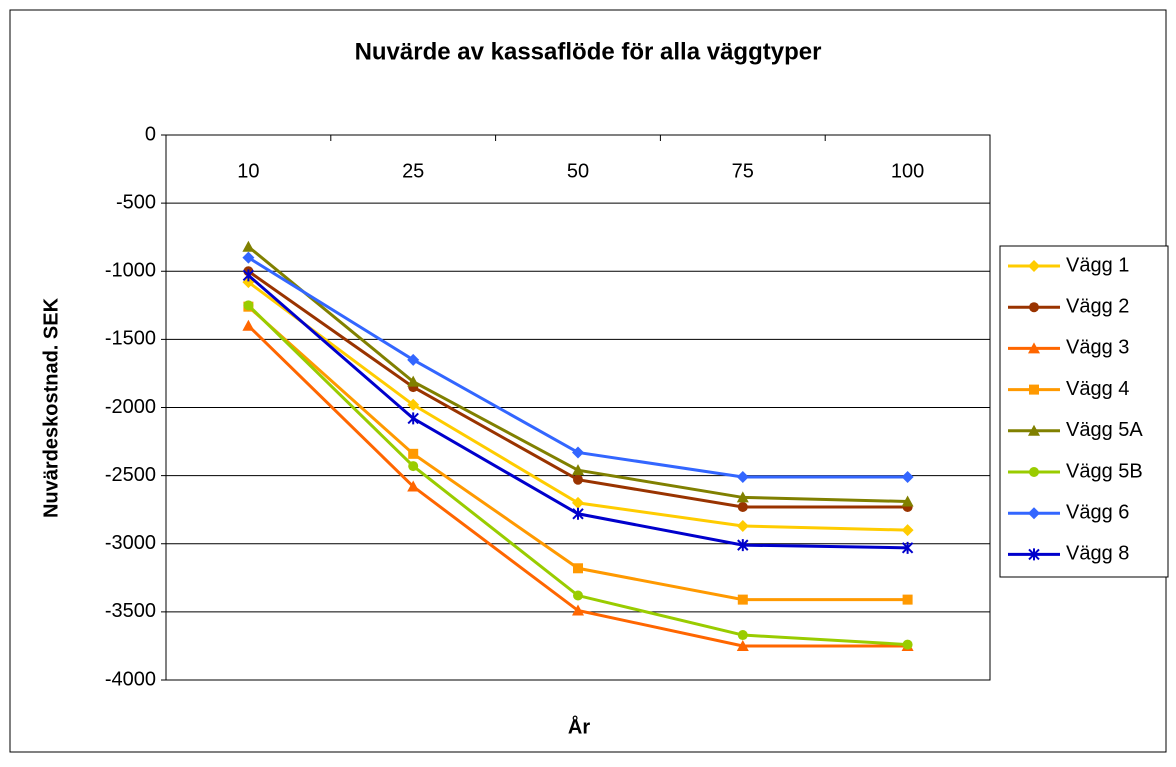  What do you see at coordinates (1097, 389) in the screenshot?
I see `legend-label: Vägg 4` at bounding box center [1097, 389].